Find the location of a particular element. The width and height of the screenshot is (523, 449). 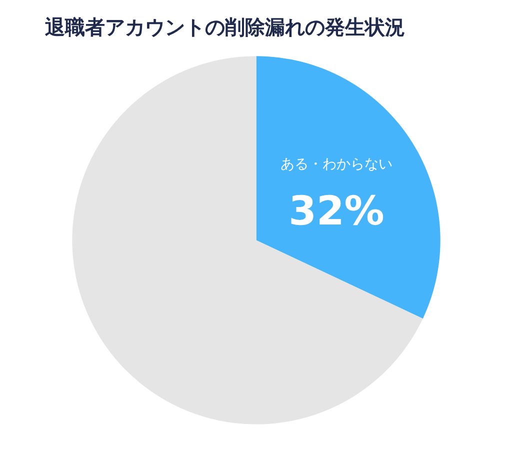

chart-title: 退職者アカウントの削除漏れの発生状況 is located at coordinates (224, 27).